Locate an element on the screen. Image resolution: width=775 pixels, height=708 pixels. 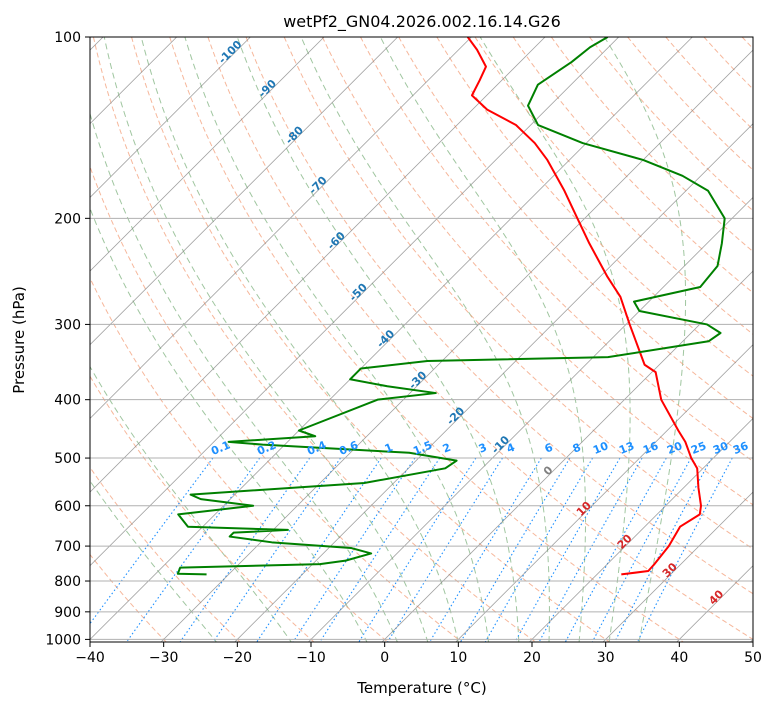
y-tick-label: 200 is located at coordinates (67, 219).